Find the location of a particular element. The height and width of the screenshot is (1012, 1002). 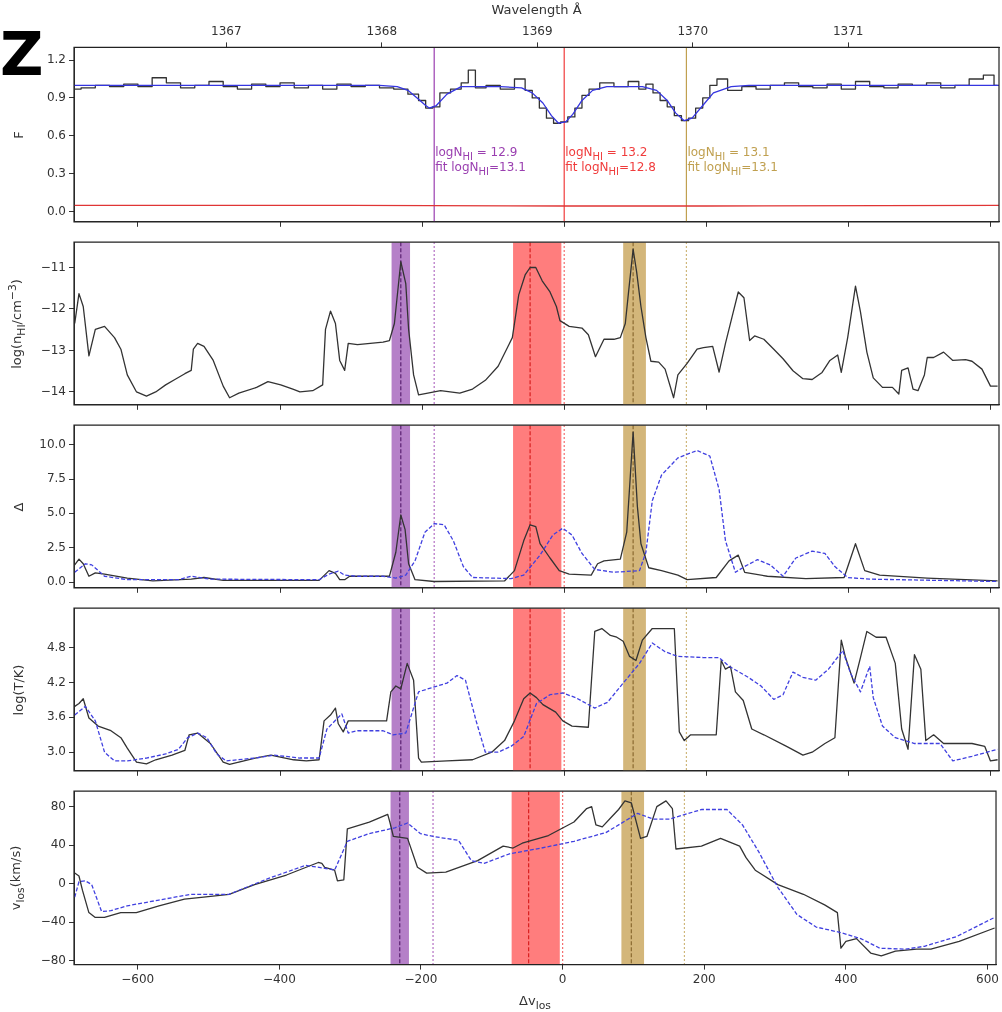

x-tick-label: 400 is located at coordinates (846, 978).